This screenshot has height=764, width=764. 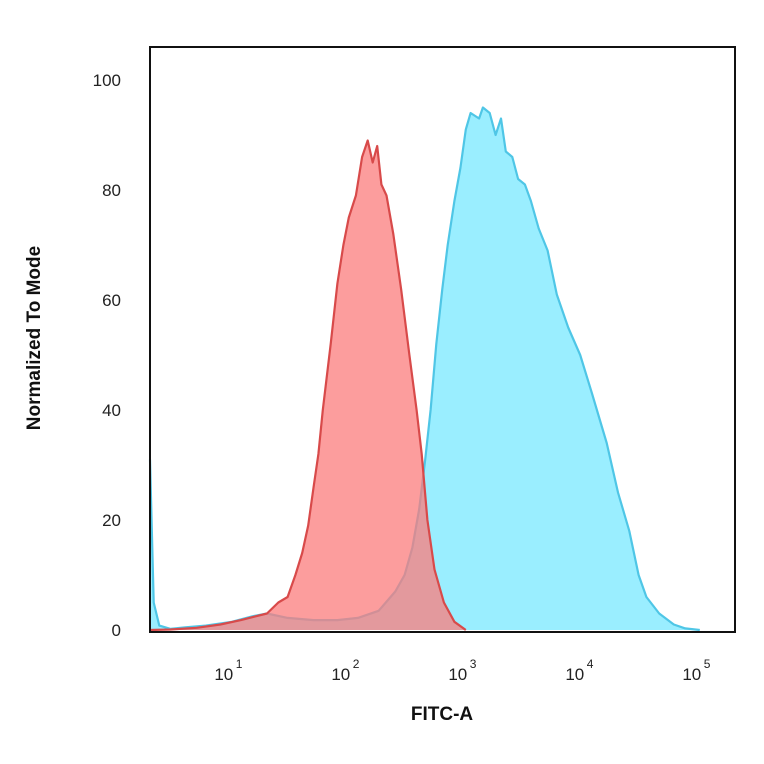 I want to click on x-axis-title: FITC-A, so click(x=442, y=714).